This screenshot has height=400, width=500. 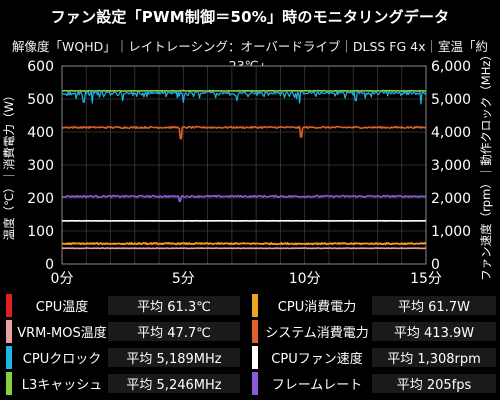 What do you see at coordinates (49, 265) in the screenshot?
I see `y-tick-left: 0` at bounding box center [49, 265].